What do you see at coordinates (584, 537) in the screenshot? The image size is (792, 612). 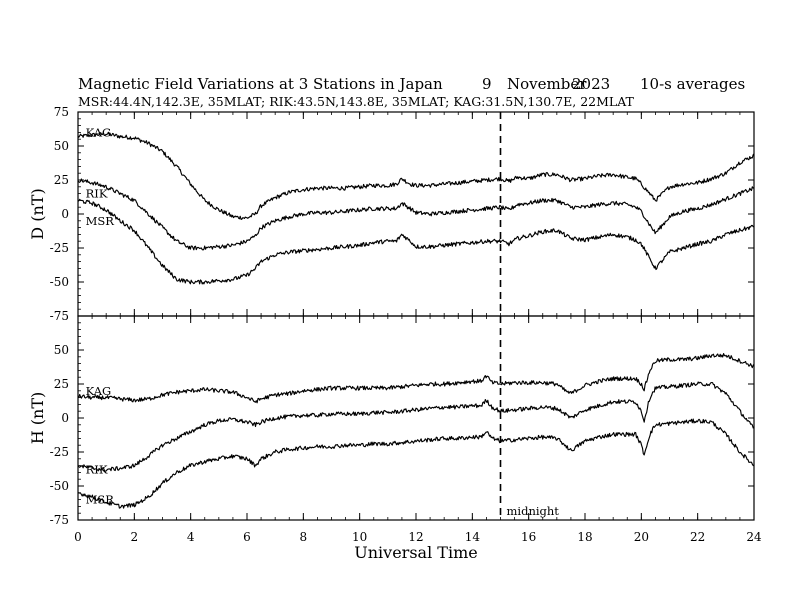 I see `xtick-label: 18` at bounding box center [584, 537].